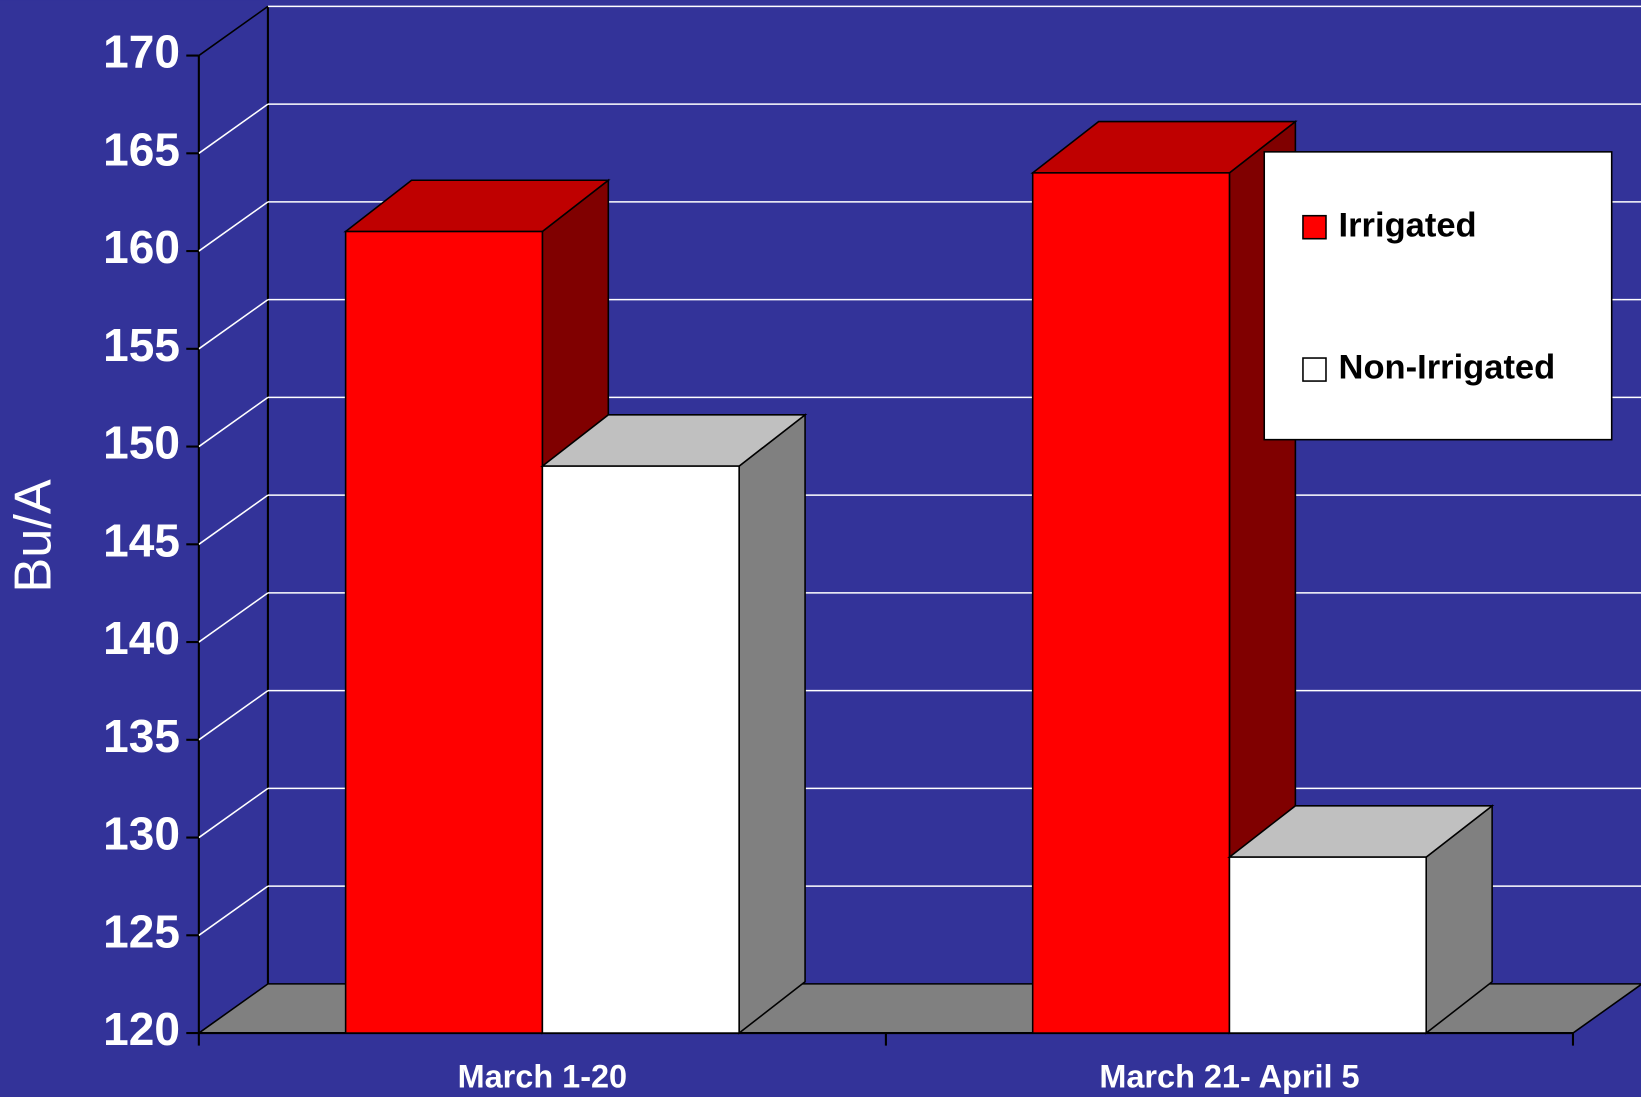 The image size is (1641, 1097). Describe the element at coordinates (1438, 296) in the screenshot. I see `legend` at that location.